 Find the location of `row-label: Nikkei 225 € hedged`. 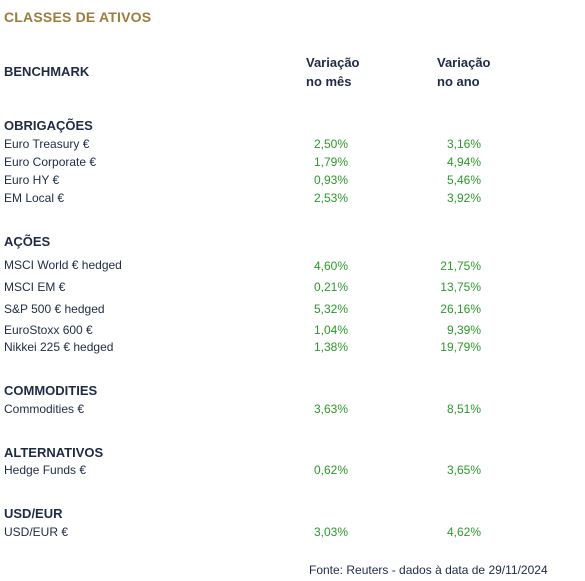

row-label: Nikkei 225 € hedged is located at coordinates (59, 347).